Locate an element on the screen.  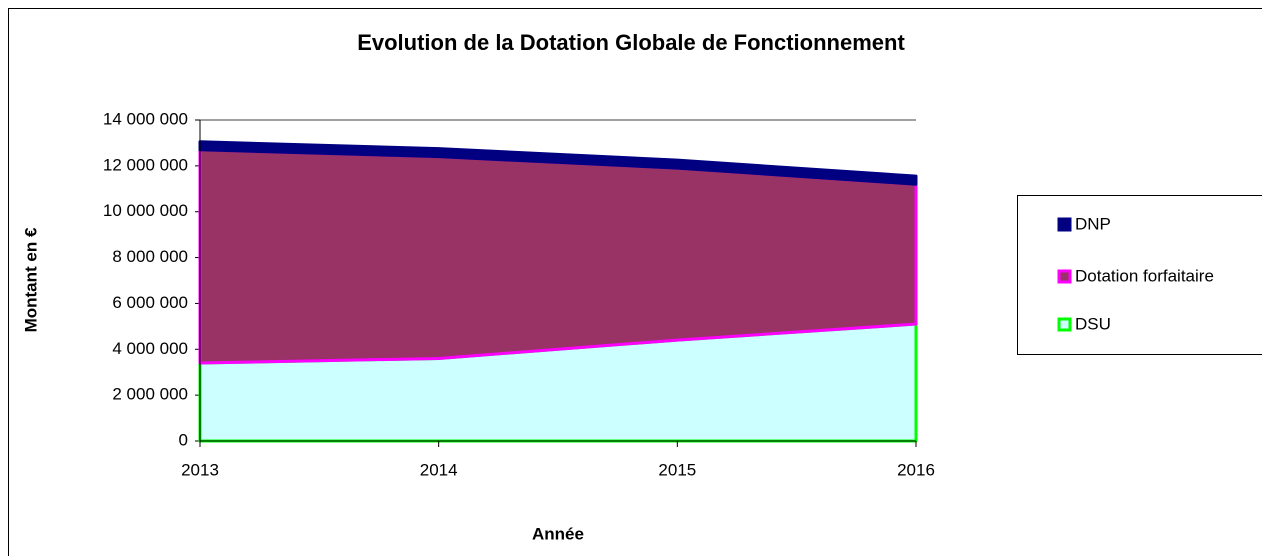
y-tick-label: 14 000 000 is located at coordinates (145, 118).